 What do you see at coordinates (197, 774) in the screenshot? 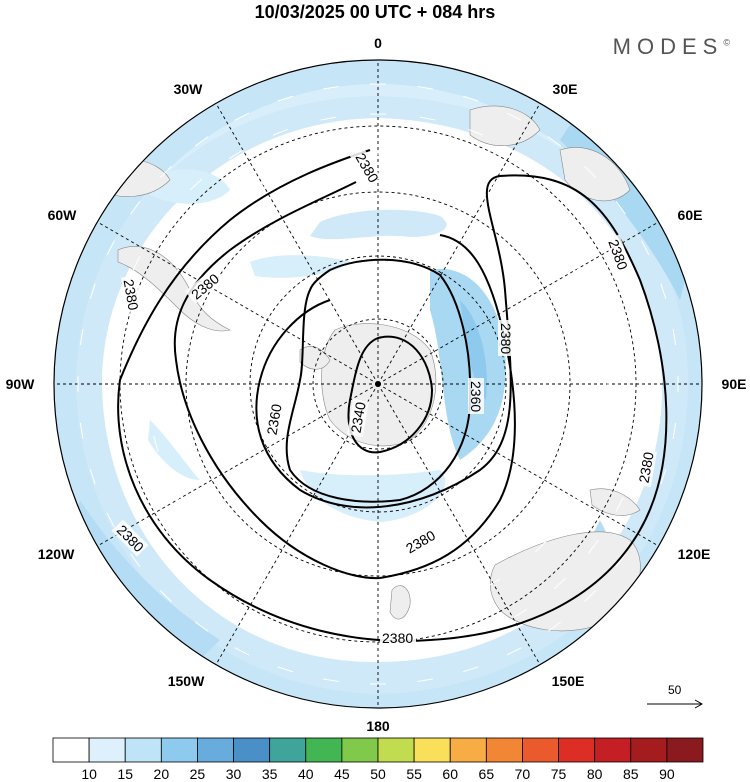
I see `colorbar-tick-label: 25` at bounding box center [197, 774].